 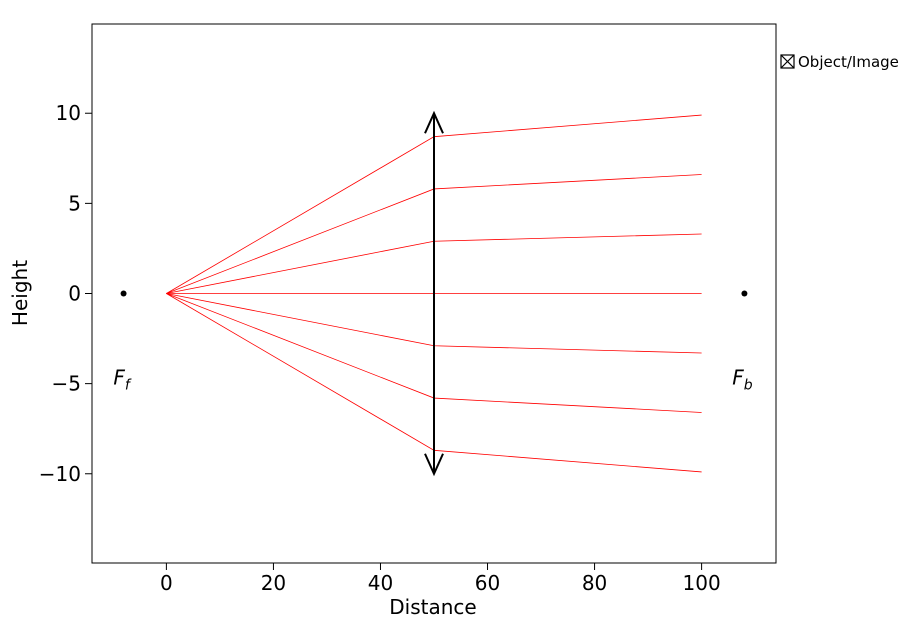 I want to click on focal-point-f-label: Ff, so click(x=122, y=380).